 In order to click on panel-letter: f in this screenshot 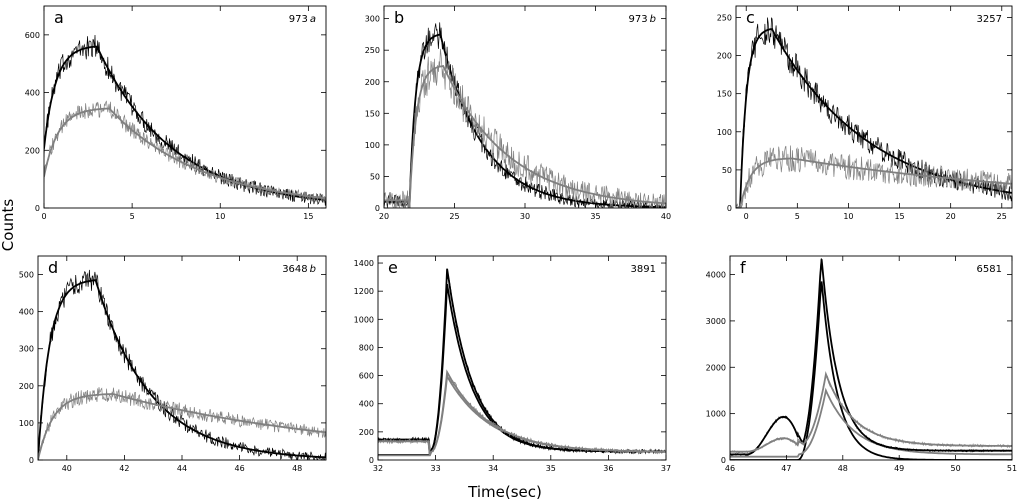, I will do `click(743, 267)`.